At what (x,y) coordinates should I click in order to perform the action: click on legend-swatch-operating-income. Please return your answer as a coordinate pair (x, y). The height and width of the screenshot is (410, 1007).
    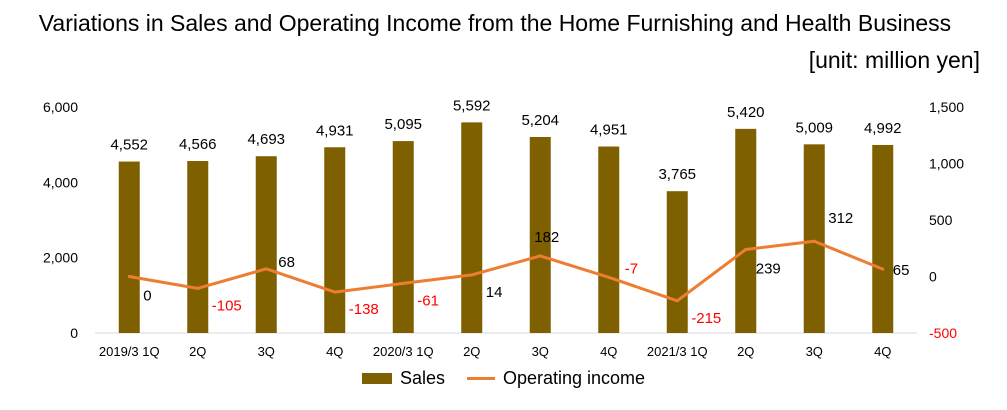
    Looking at the image, I should click on (480, 378).